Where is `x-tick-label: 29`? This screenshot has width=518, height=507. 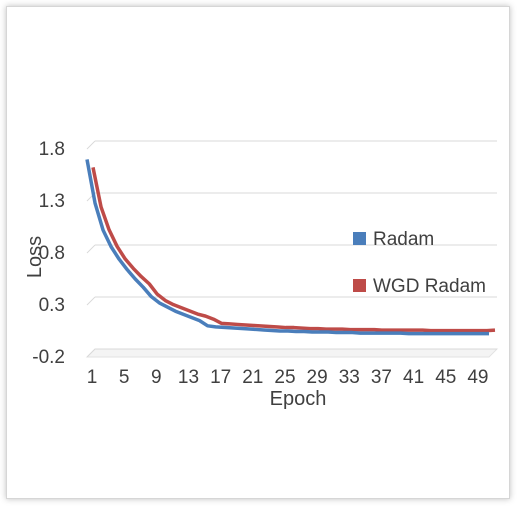
x-tick-label: 29 is located at coordinates (317, 377).